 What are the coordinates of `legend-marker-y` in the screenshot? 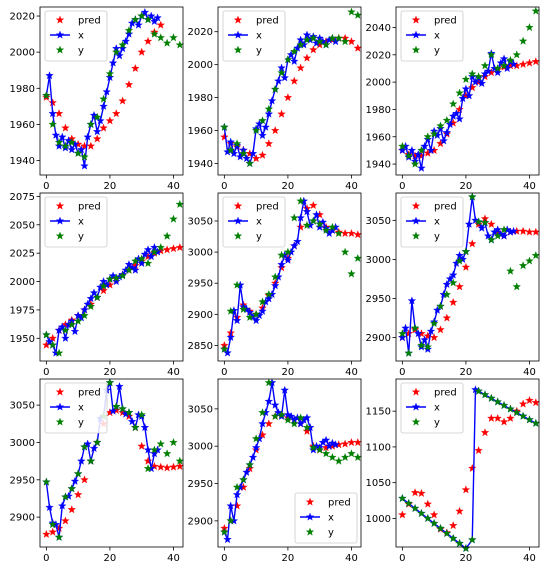 It's located at (416, 421).